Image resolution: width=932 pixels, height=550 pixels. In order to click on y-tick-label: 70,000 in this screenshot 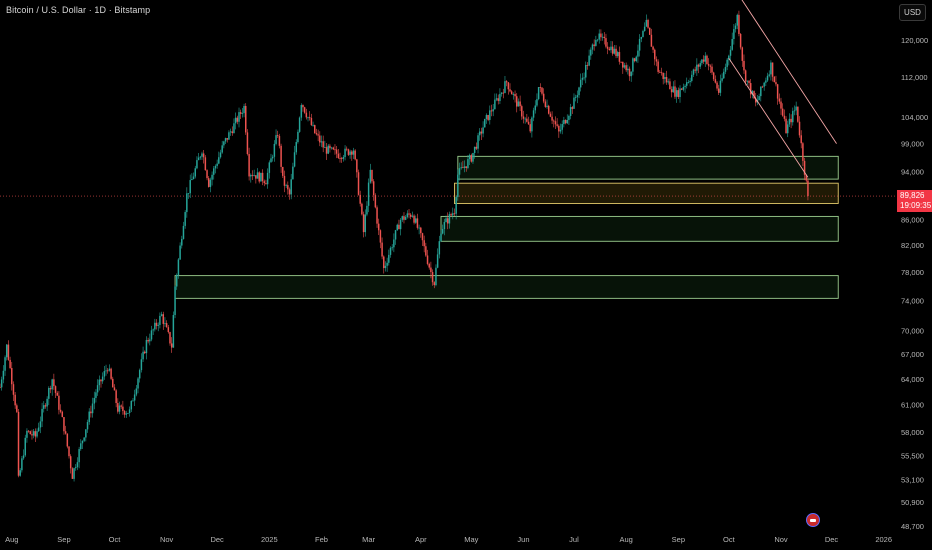, I will do `click(912, 330)`.